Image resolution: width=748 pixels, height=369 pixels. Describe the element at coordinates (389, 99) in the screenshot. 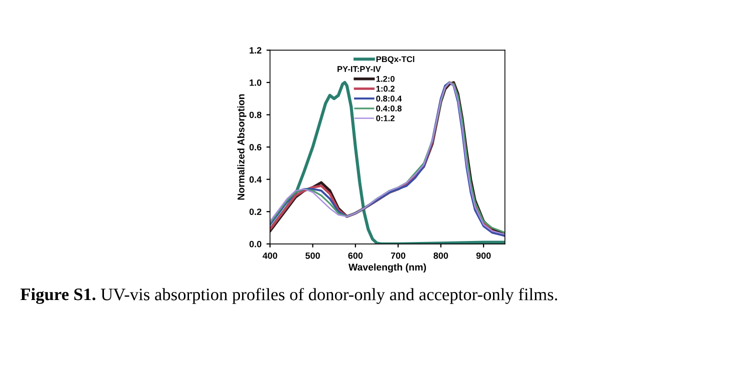

I see `legend-label: 0.8:0.4` at that location.